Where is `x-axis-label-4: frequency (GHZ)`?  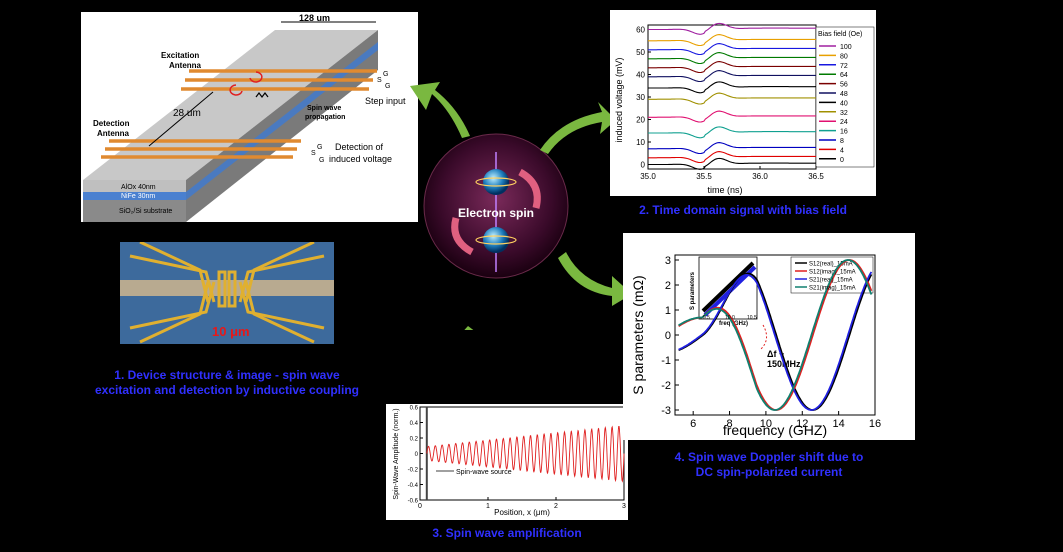
x-axis-label-4: frequency (GHZ) is located at coordinates (775, 430).